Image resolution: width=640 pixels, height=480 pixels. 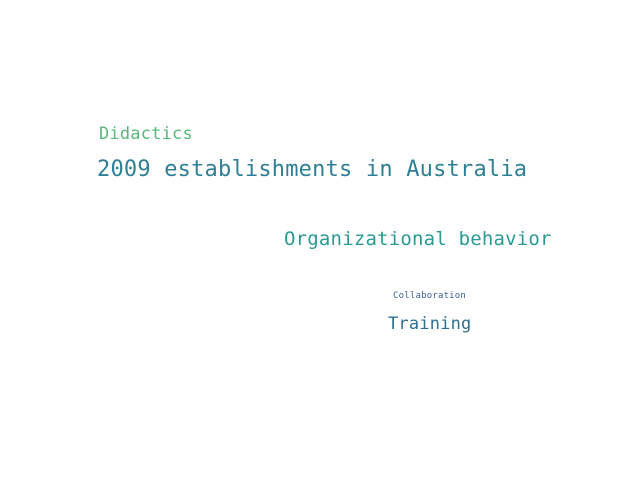 What do you see at coordinates (146, 134) in the screenshot?
I see `word-didactics: Didactics` at bounding box center [146, 134].